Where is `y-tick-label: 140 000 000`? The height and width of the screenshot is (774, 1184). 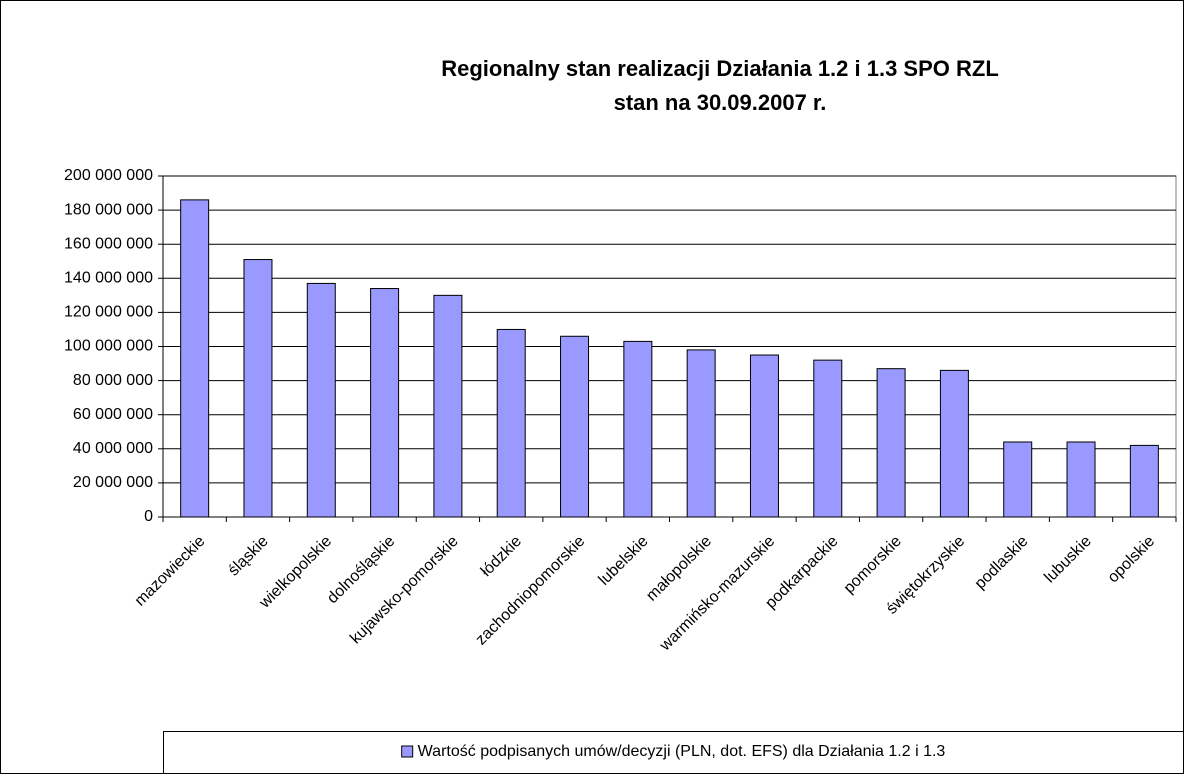
y-tick-label: 140 000 000 is located at coordinates (108, 278).